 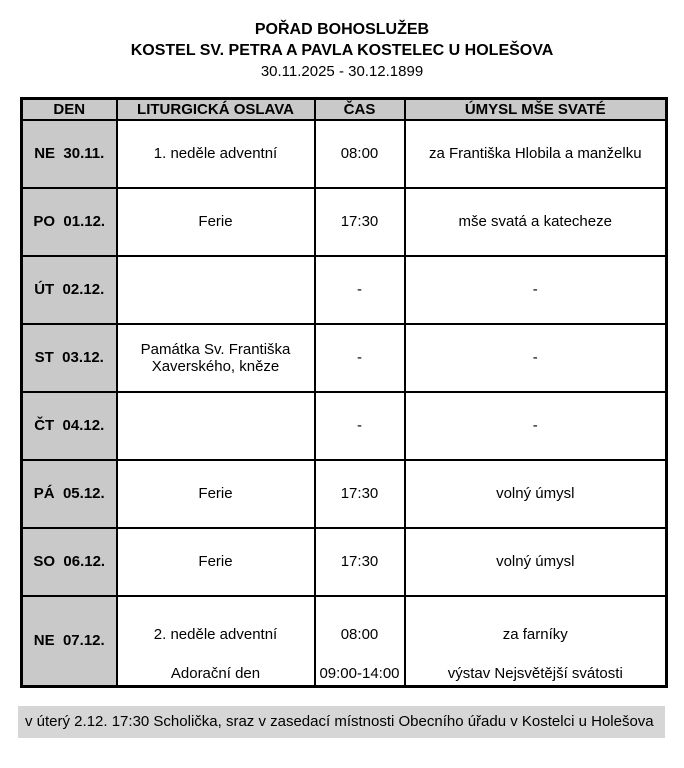 I want to click on liturgy-cell: 2. neděle adventní Adorační den, so click(x=215, y=640).